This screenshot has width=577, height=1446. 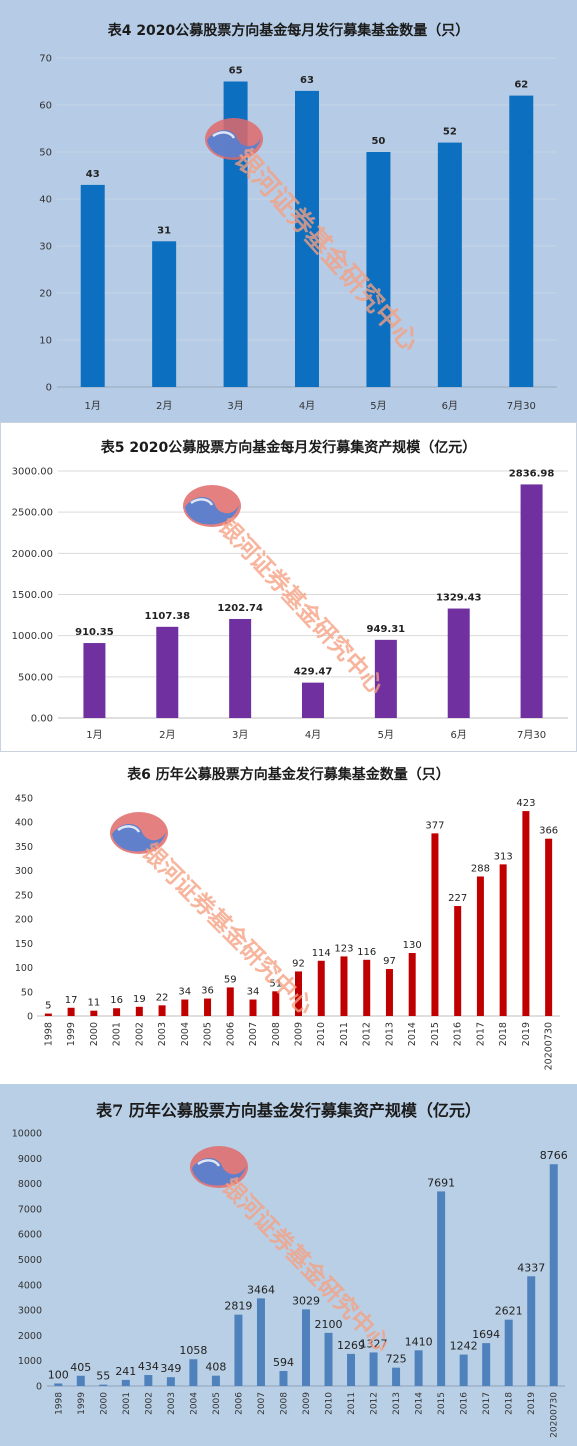 What do you see at coordinates (389, 961) in the screenshot?
I see `data-label: 97` at bounding box center [389, 961].